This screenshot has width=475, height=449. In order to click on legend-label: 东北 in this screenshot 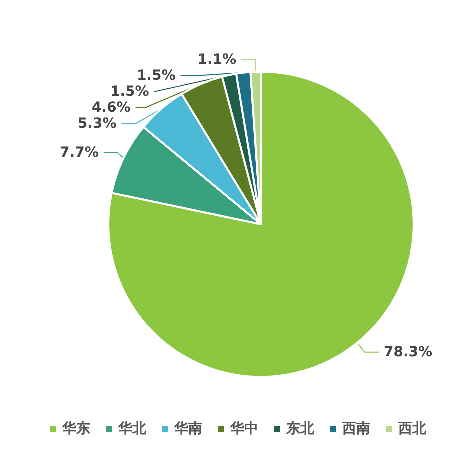, I will do `click(301, 428)`.